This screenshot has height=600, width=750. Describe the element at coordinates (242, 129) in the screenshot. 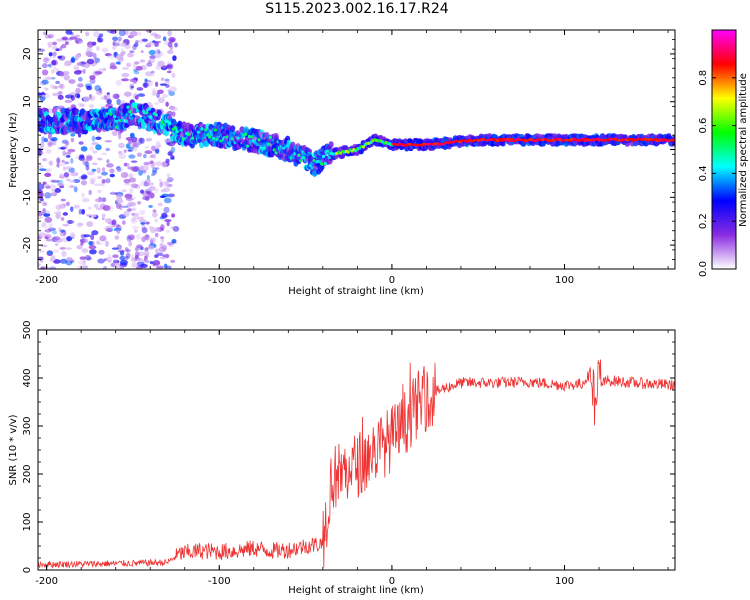

I see `heatmap-band-blob` at that location.